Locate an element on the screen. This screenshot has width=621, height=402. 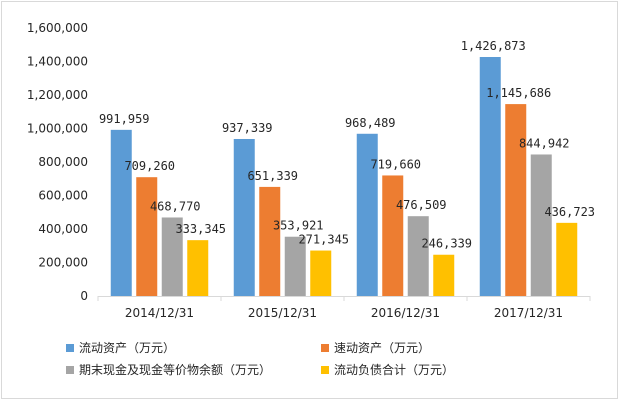
legend-label: 速动资产（万元） is located at coordinates (382, 348).